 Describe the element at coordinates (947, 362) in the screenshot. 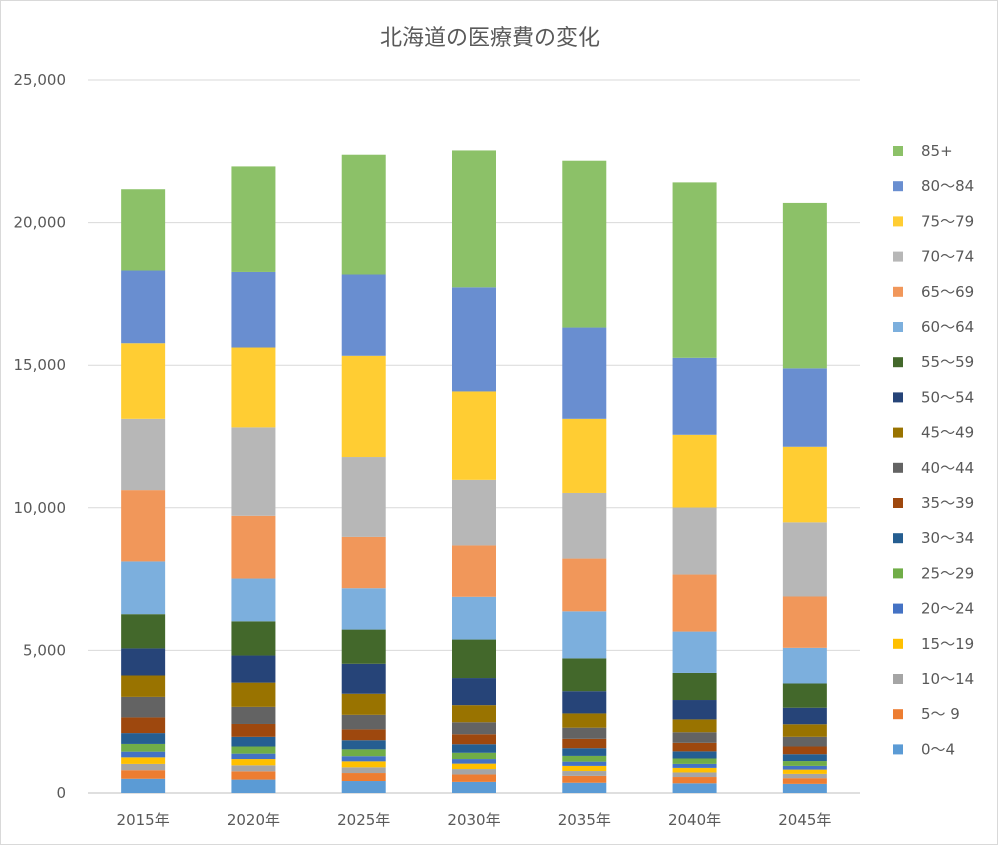

I see `legend-label: 55～59` at that location.